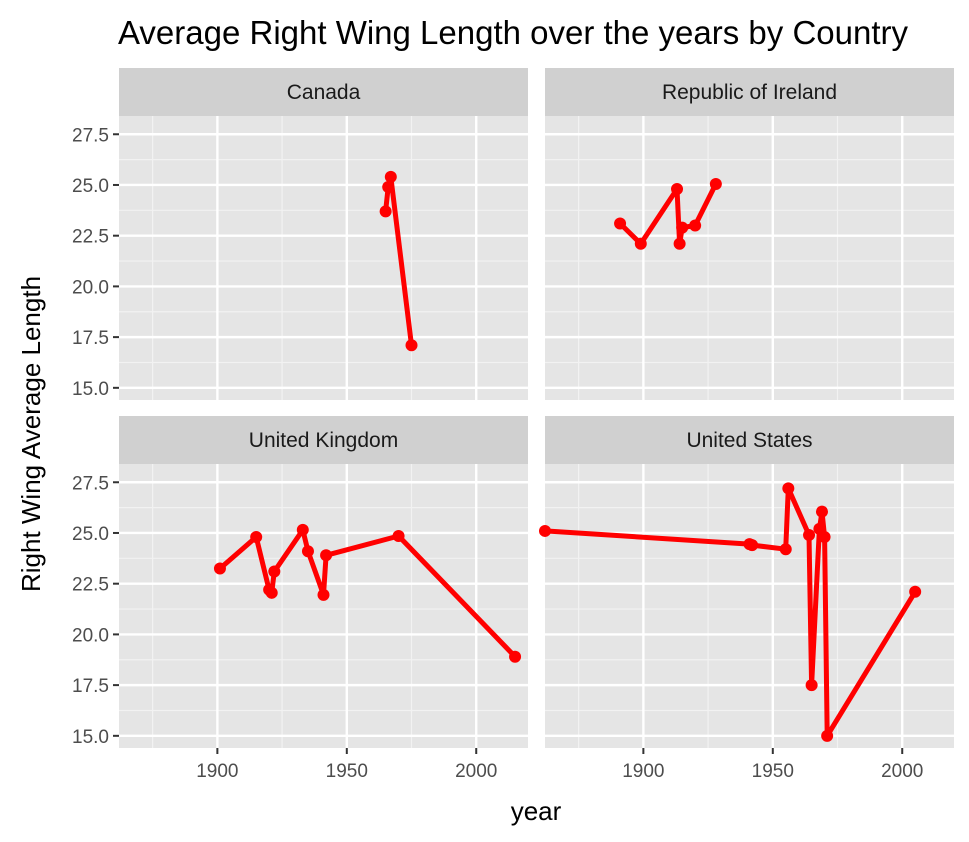 The width and height of the screenshot is (969, 842). I want to click on facet-strip-label: Republic of Ireland, so click(749, 92).